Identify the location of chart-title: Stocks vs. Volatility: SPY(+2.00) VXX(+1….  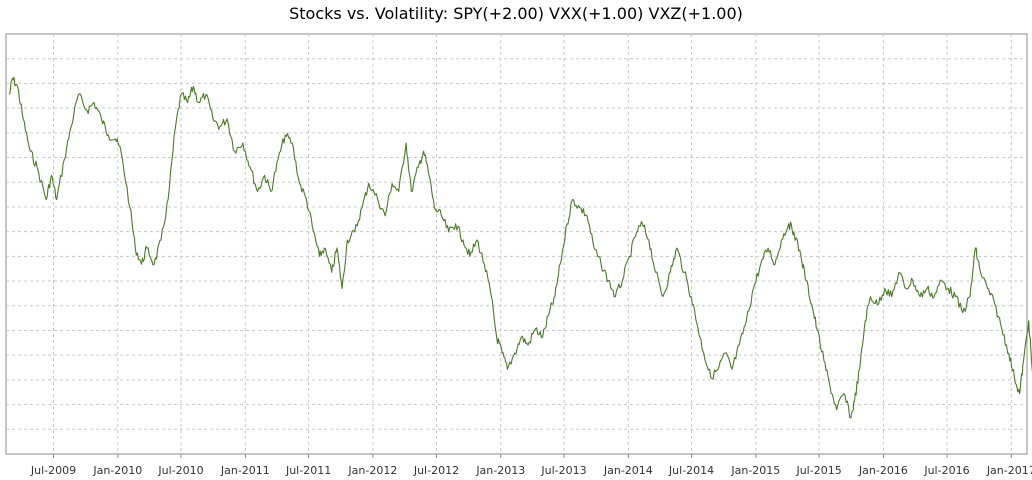
(516, 13).